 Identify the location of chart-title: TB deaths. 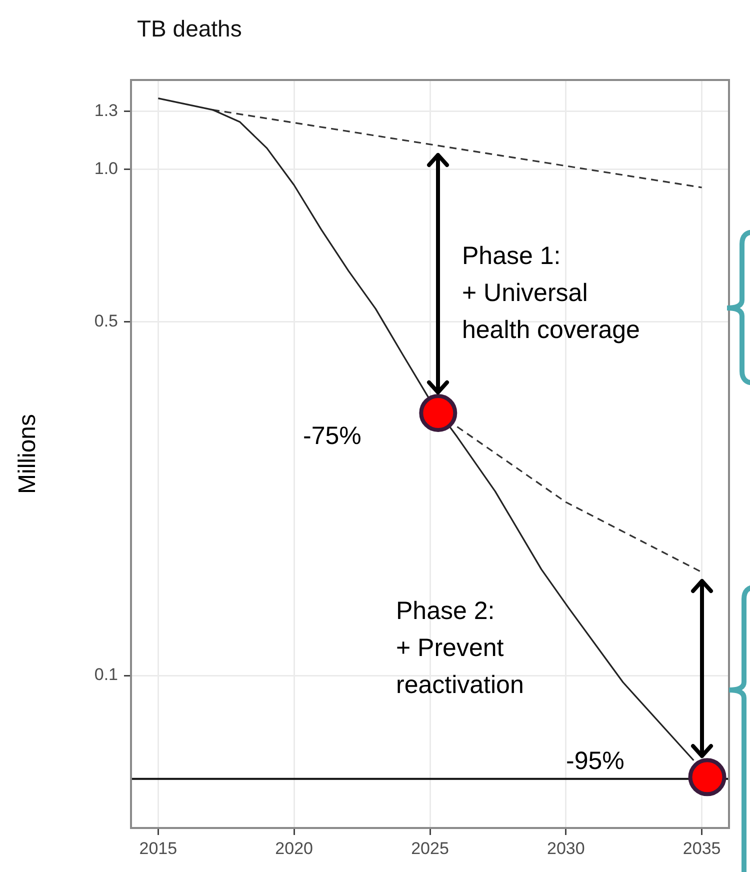
(189, 28).